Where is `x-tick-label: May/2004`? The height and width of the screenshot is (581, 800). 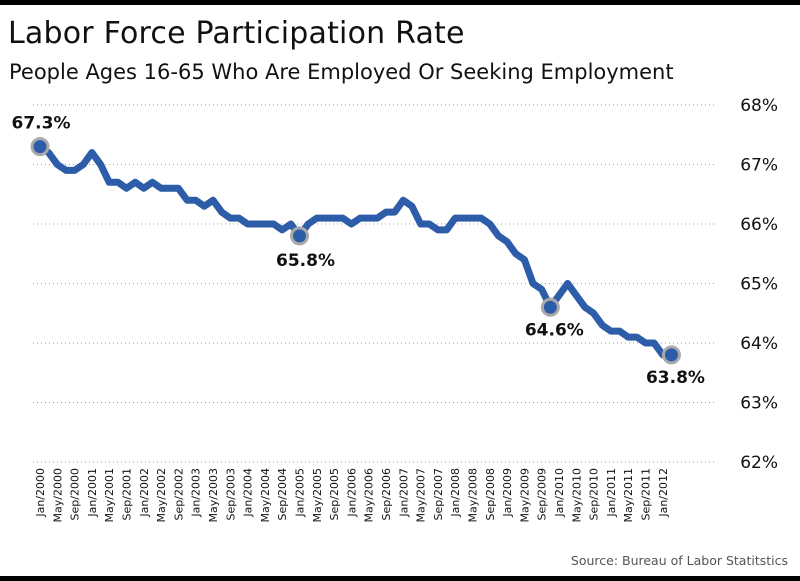 x-tick-label: May/2004 is located at coordinates (265, 495).